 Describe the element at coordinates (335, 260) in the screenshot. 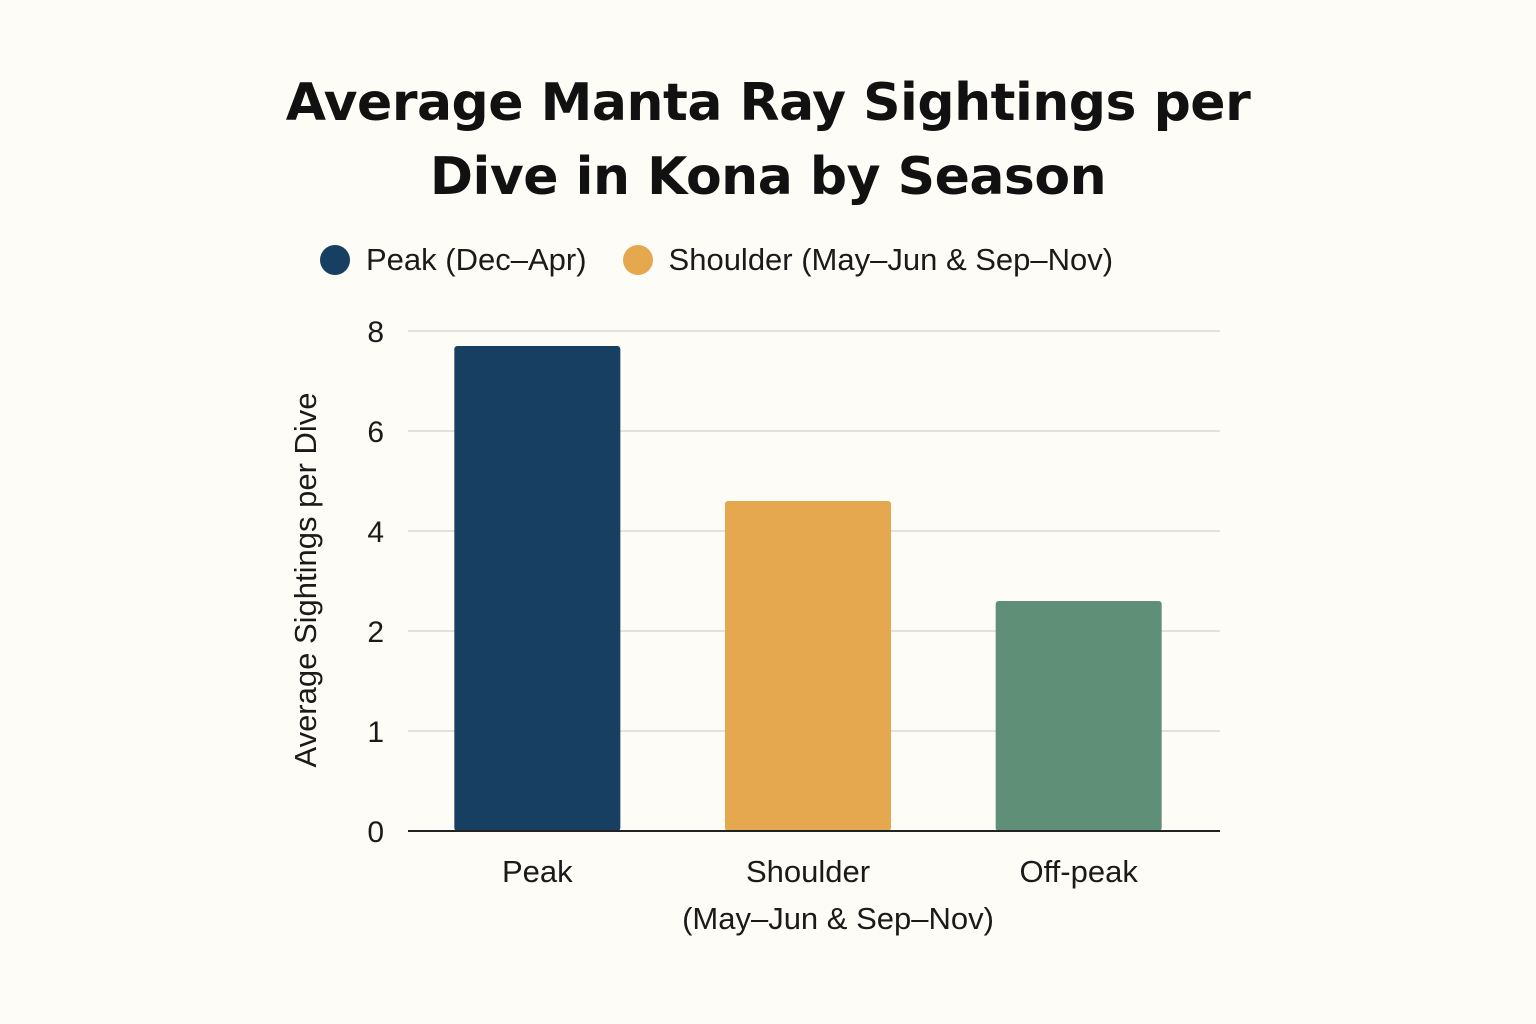

I see `legend-swatch-peak` at that location.